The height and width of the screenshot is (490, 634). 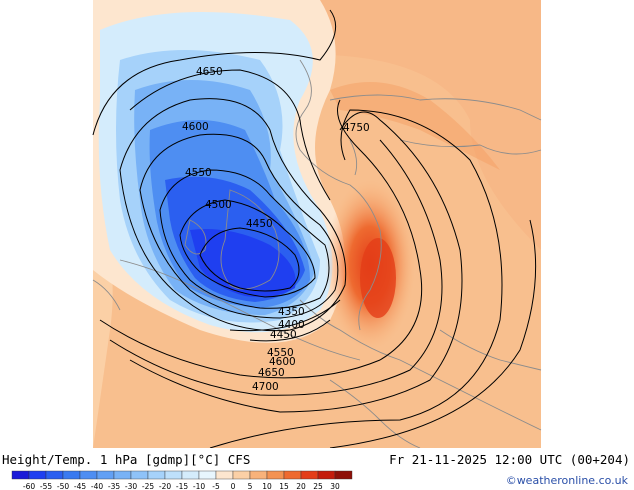 What do you see at coordinates (509, 459) in the screenshot?
I see `valid-time: Fr 21-11-2025 12:00 UTC (00+204)` at bounding box center [509, 459].